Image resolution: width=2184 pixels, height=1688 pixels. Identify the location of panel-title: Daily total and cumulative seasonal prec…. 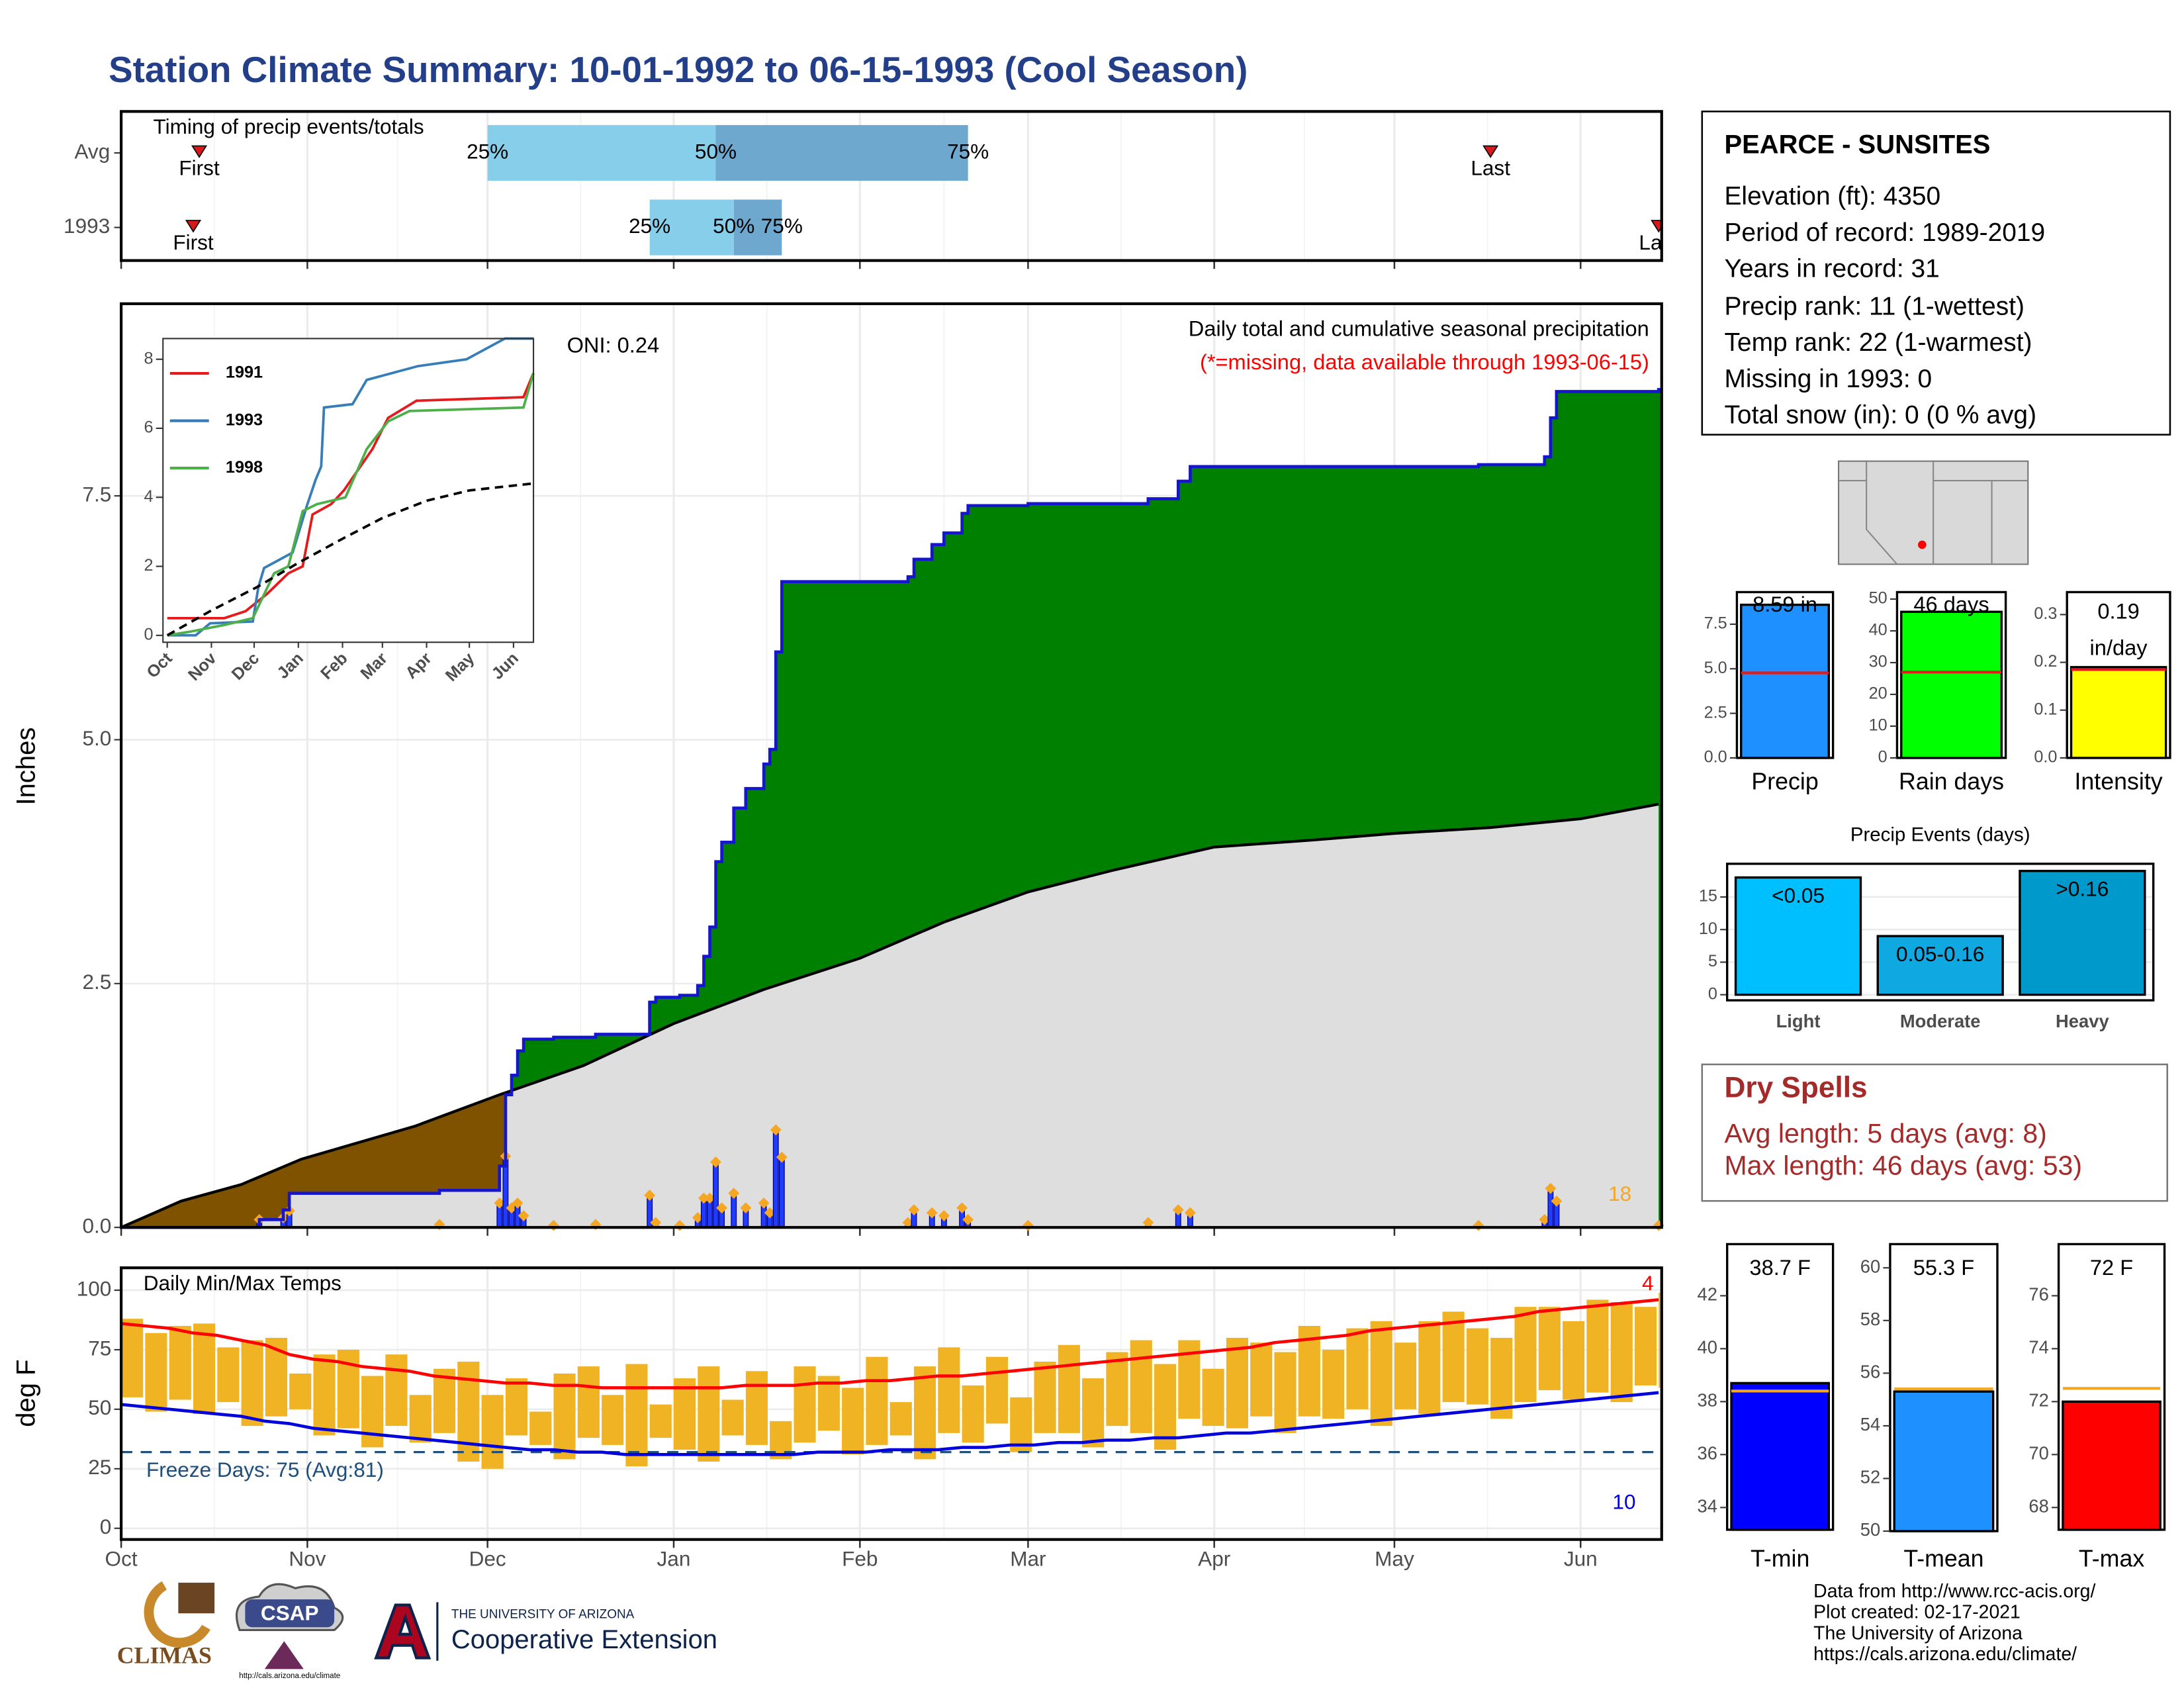
(1419, 328).